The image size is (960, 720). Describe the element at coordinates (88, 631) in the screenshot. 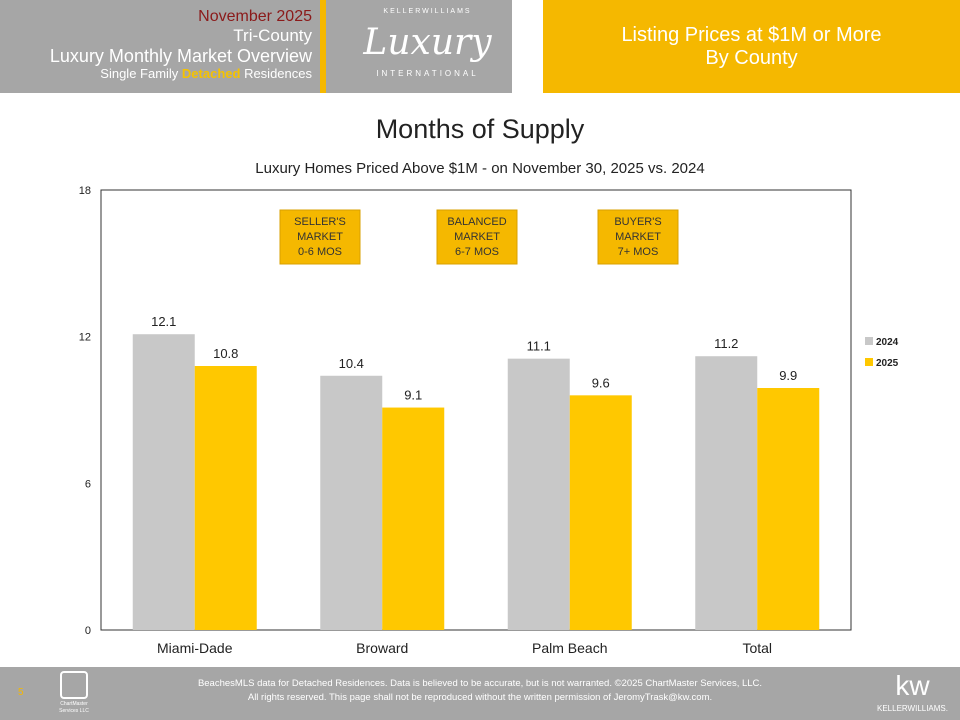

I see `y-tick-label: 0` at that location.